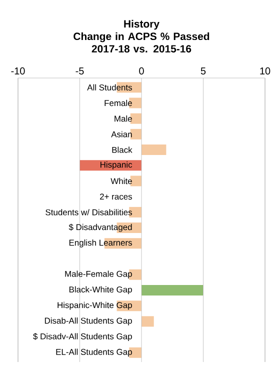  I want to click on chart-title: History, so click(142, 25).